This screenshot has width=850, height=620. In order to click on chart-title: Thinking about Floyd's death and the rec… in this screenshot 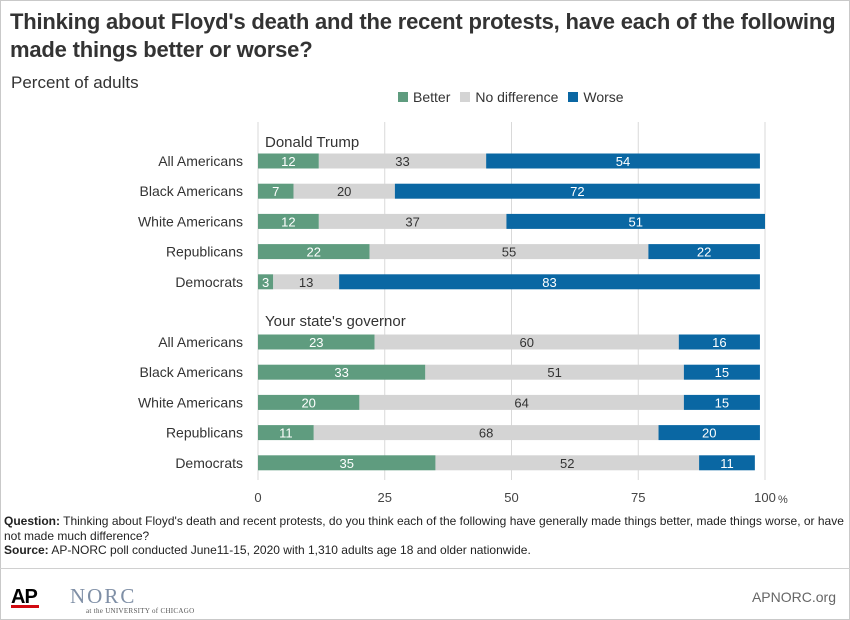, I will do `click(423, 35)`.